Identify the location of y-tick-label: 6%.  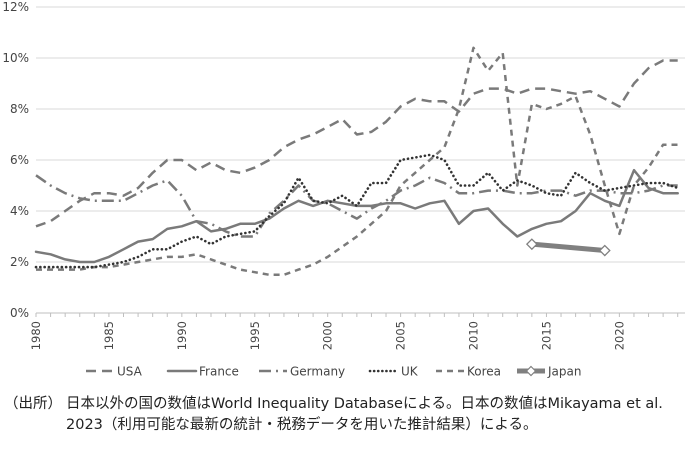
(19, 160).